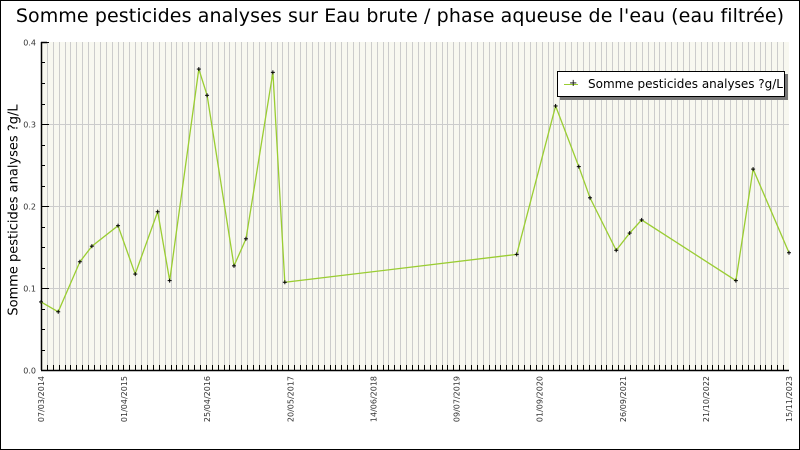 Image resolution: width=800 pixels, height=450 pixels. I want to click on x-tick-label: 09/07/2019, so click(457, 399).